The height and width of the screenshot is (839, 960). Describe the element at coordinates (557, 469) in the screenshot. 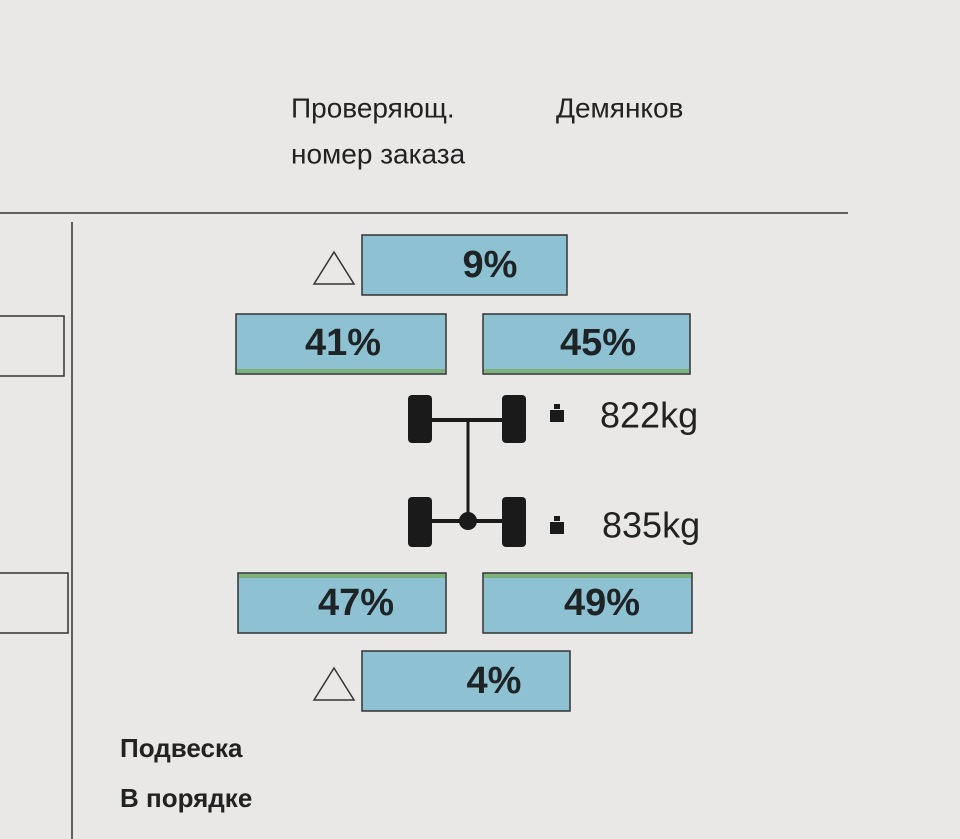

I see `weight-icon` at that location.